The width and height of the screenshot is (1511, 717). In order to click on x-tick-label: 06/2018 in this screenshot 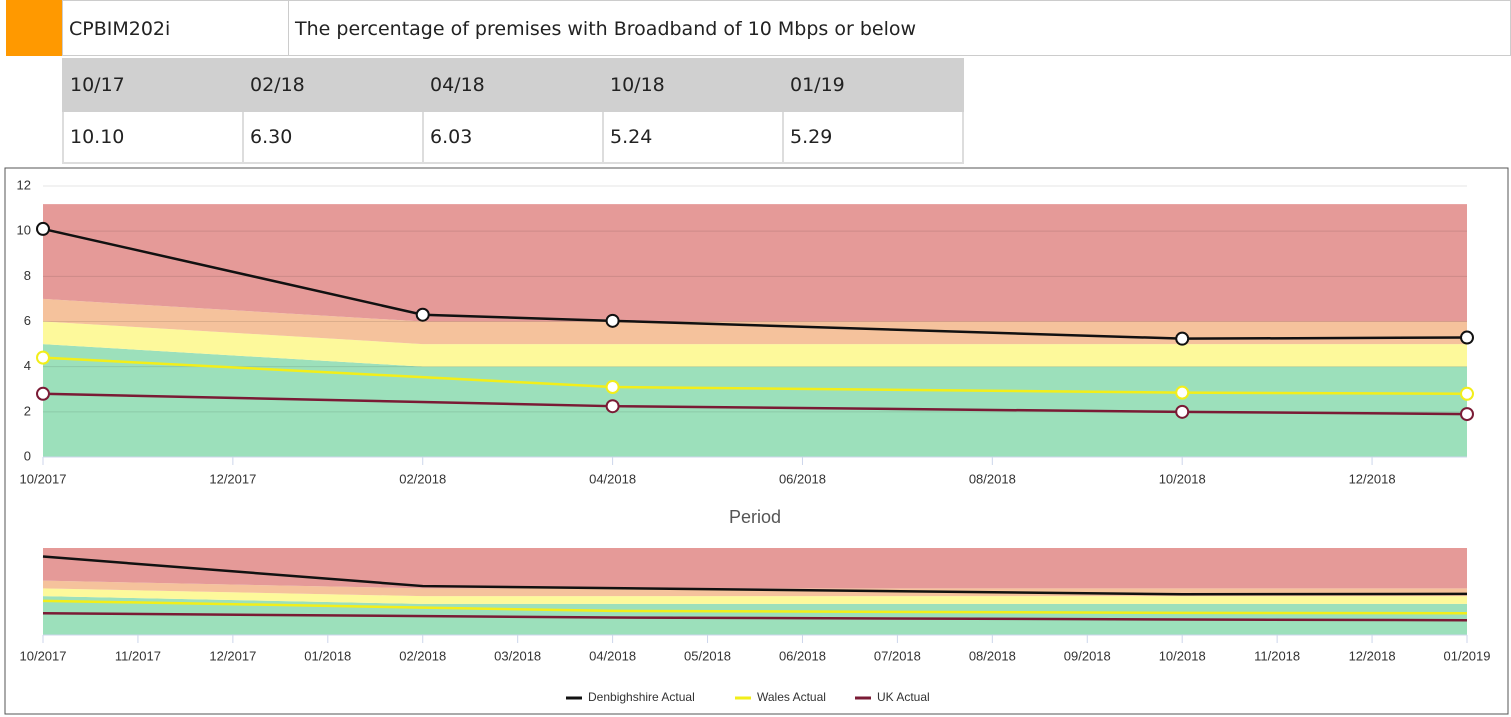, I will do `click(802, 478)`.